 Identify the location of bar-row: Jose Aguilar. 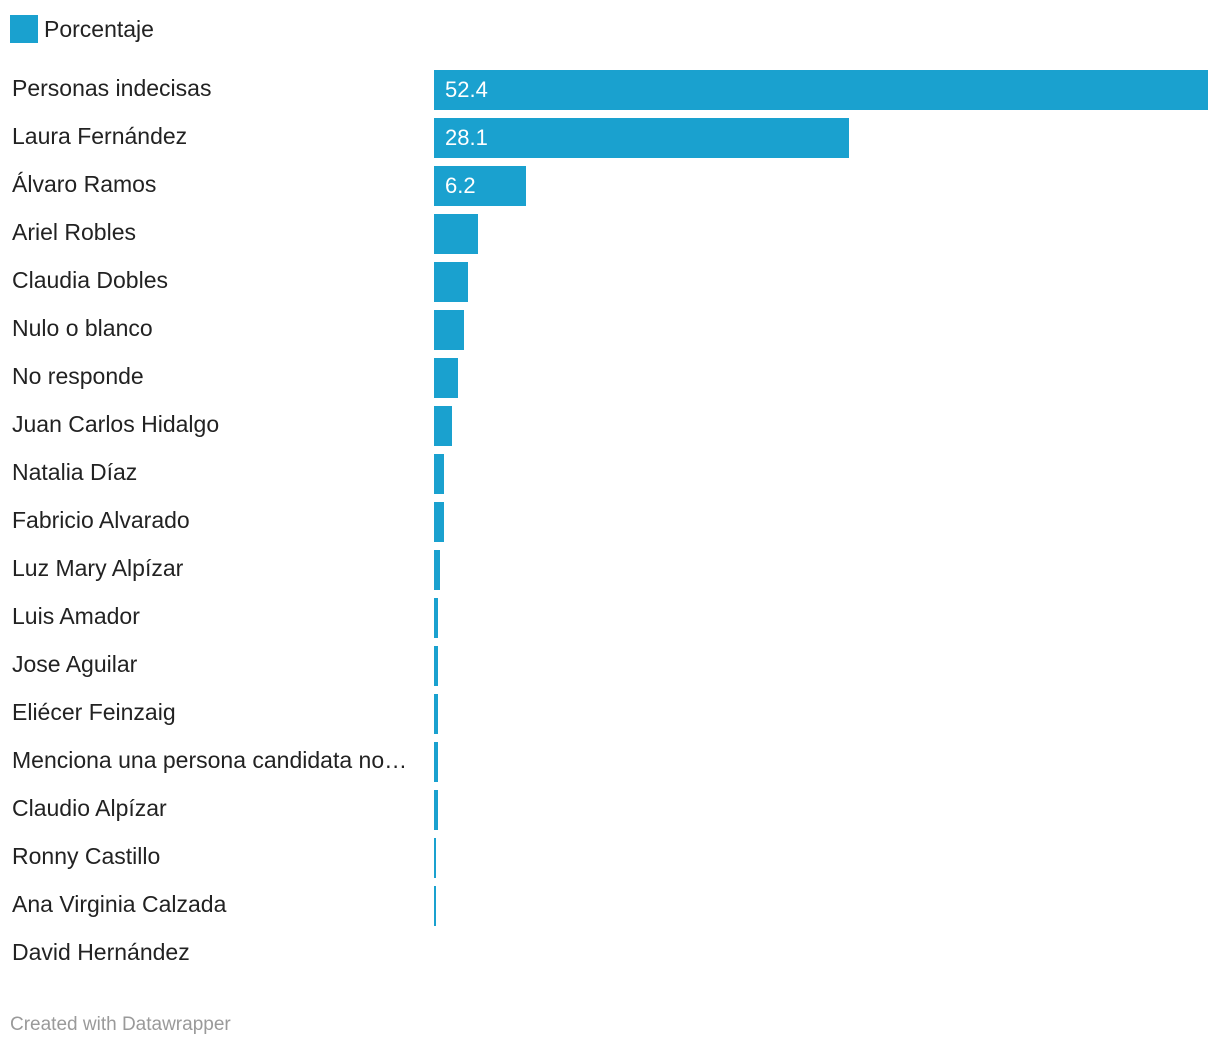
(610, 666).